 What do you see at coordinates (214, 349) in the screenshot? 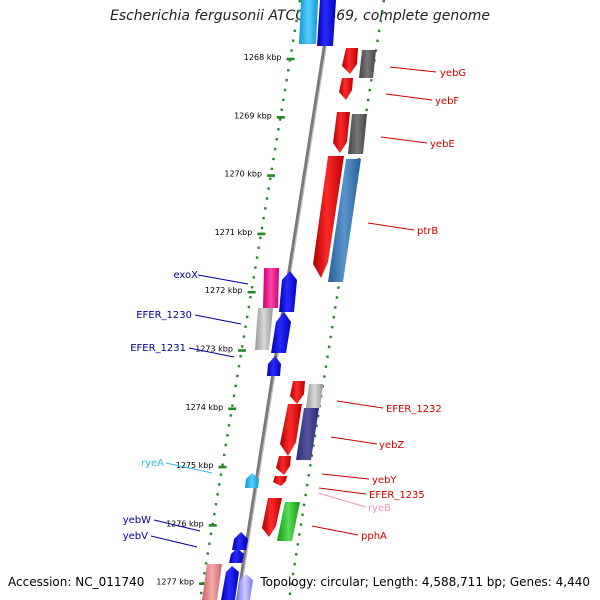
I see `scale-tick-label: 1273 kbp` at bounding box center [214, 349].